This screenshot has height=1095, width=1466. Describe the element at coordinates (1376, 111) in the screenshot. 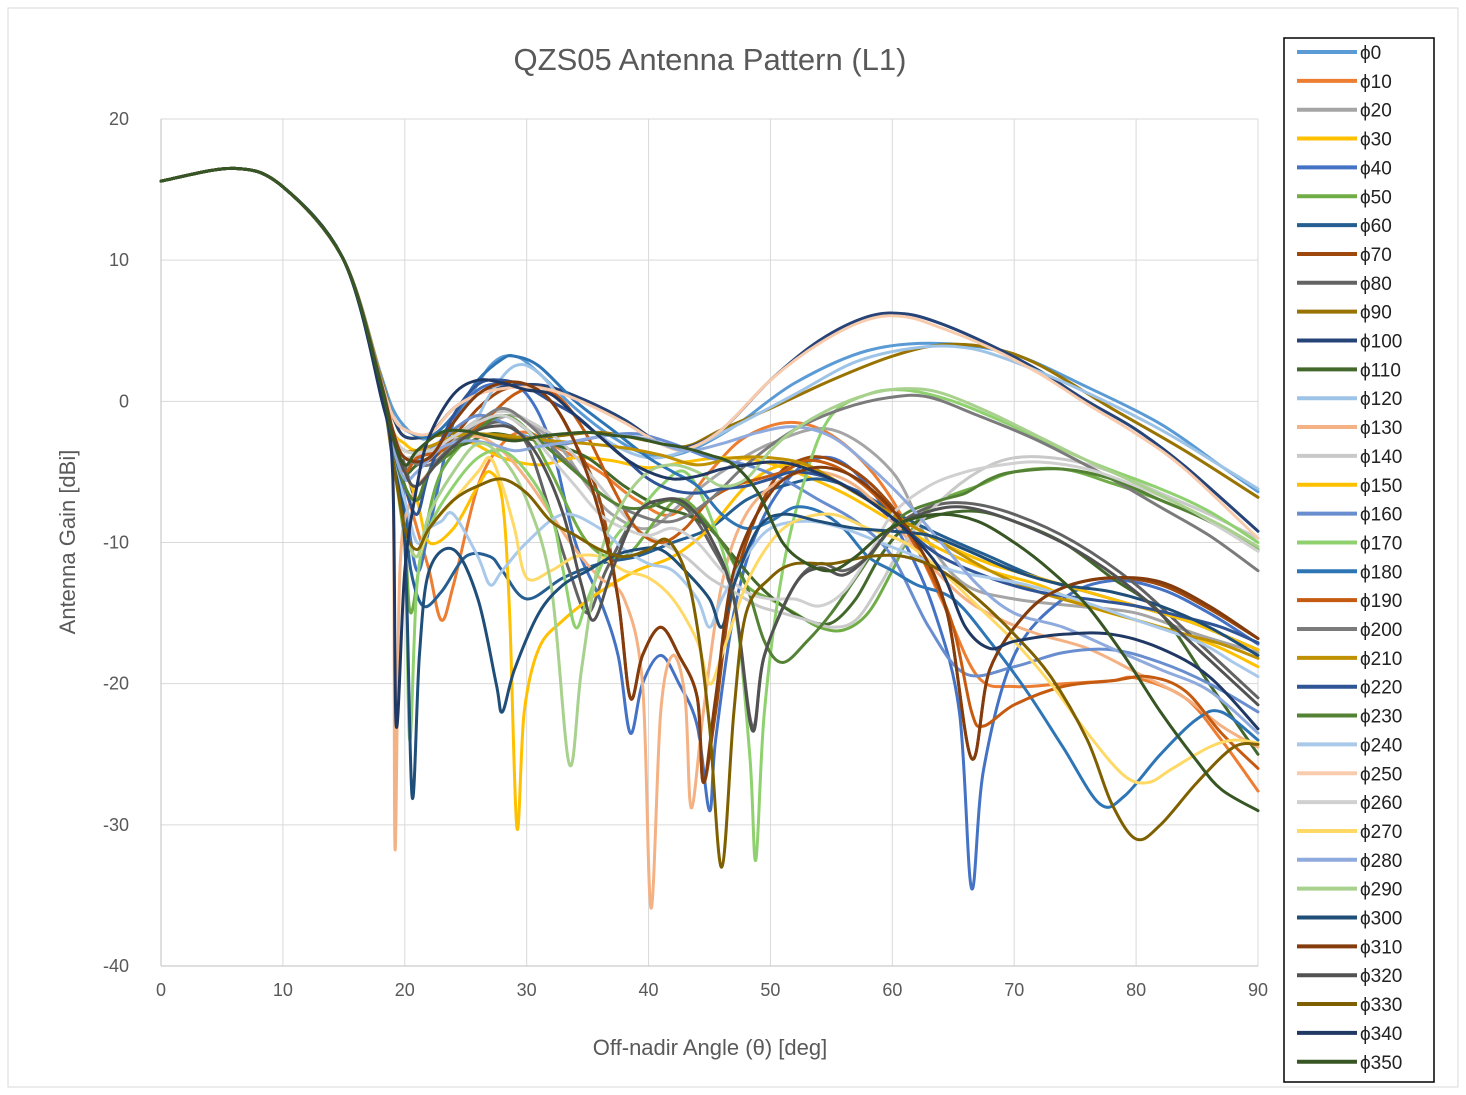

I see `legend-label: ϕ20` at that location.